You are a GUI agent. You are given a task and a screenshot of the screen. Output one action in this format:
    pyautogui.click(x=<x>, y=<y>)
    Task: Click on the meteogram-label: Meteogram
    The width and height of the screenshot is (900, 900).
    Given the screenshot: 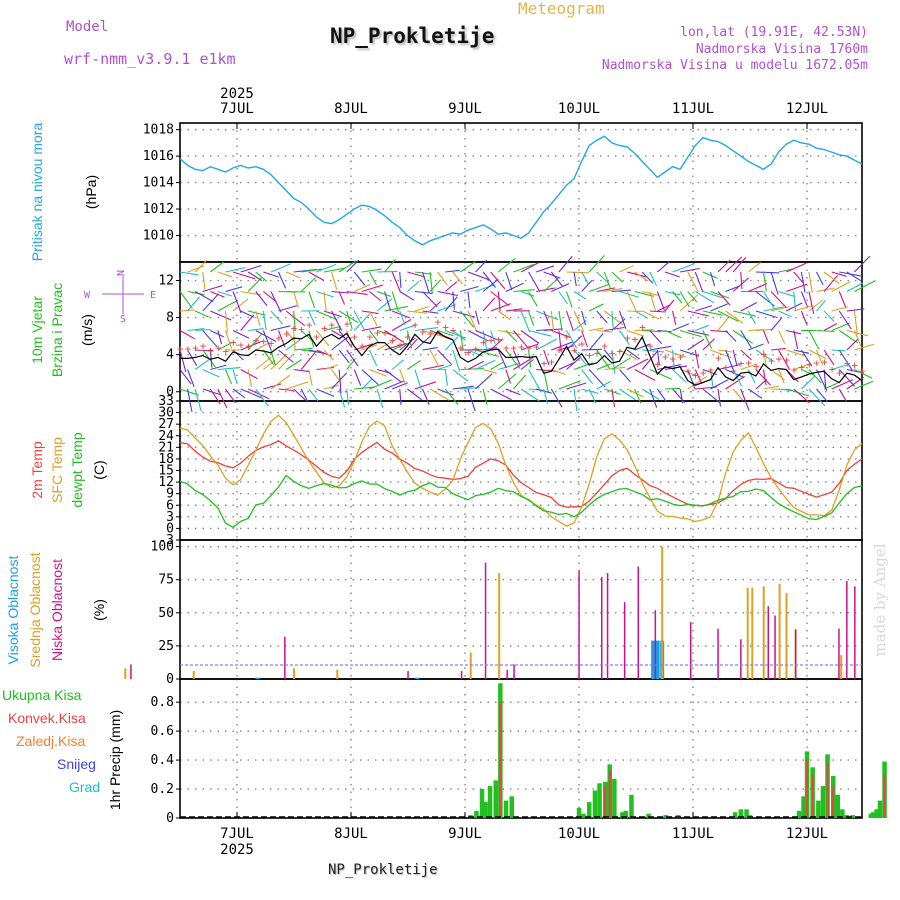 What is the action you would take?
    pyautogui.click(x=561, y=9)
    